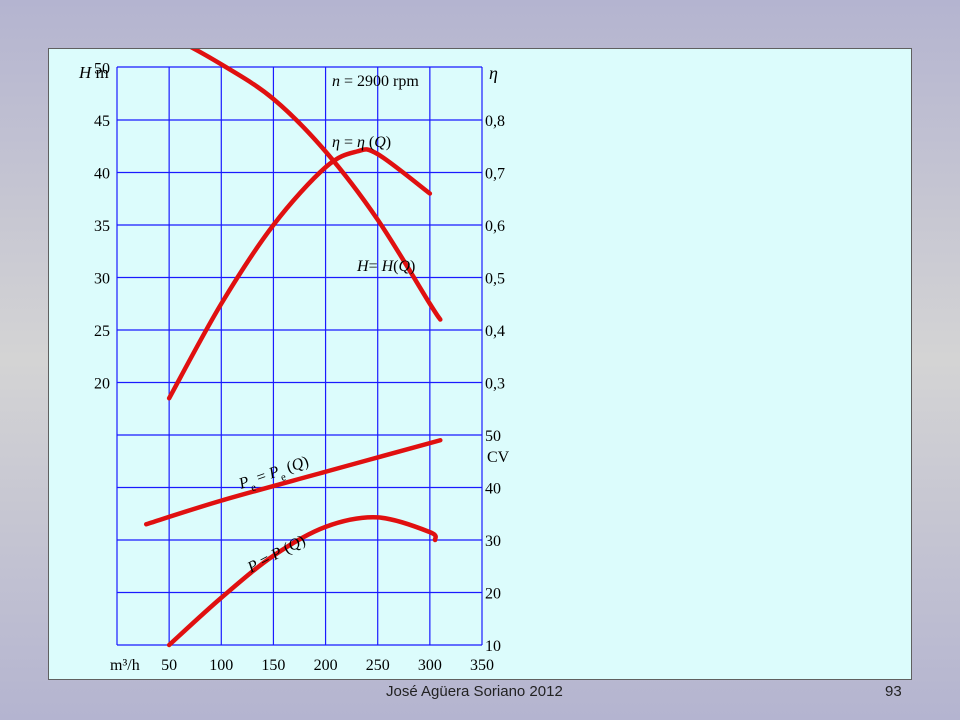 This screenshot has width=960, height=720. Describe the element at coordinates (375, 81) in the screenshot. I see `chart-title: n = 2900 rpm` at that location.